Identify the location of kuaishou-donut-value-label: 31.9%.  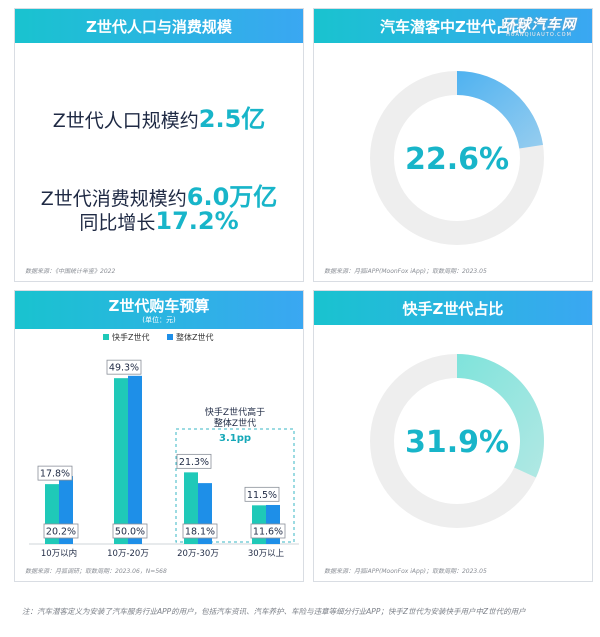
(457, 442).